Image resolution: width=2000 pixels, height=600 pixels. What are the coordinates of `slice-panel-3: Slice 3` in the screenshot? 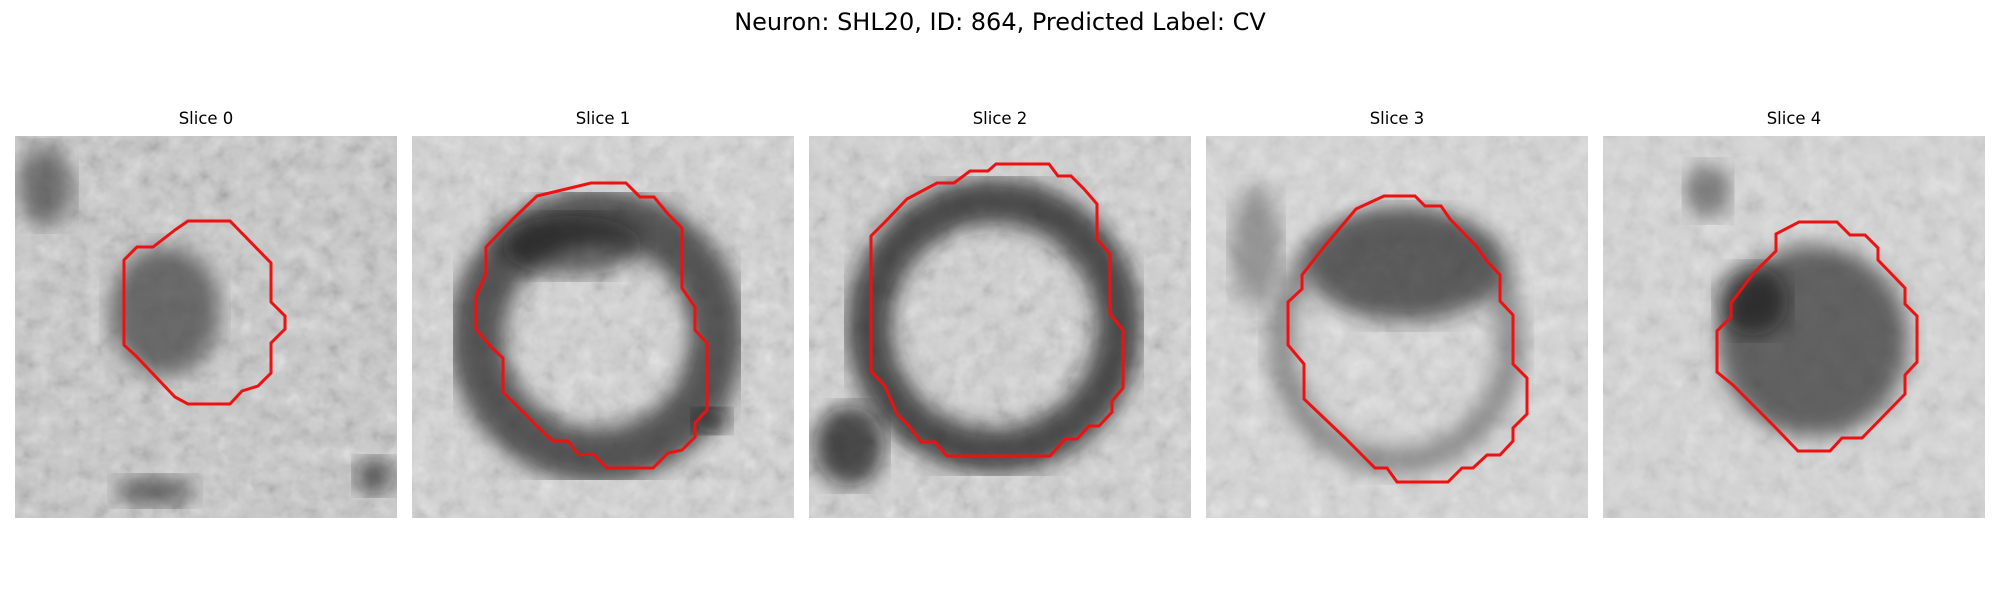 It's located at (1397, 314).